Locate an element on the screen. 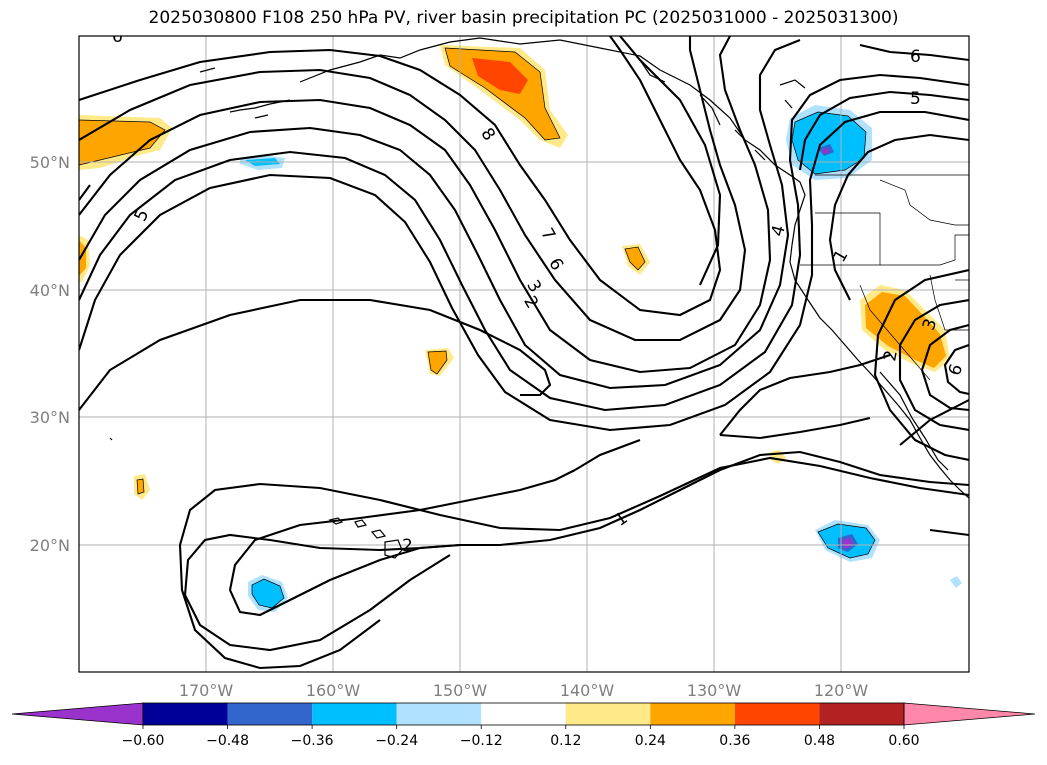  colorbar-tick-label: 0.36 is located at coordinates (734, 741).